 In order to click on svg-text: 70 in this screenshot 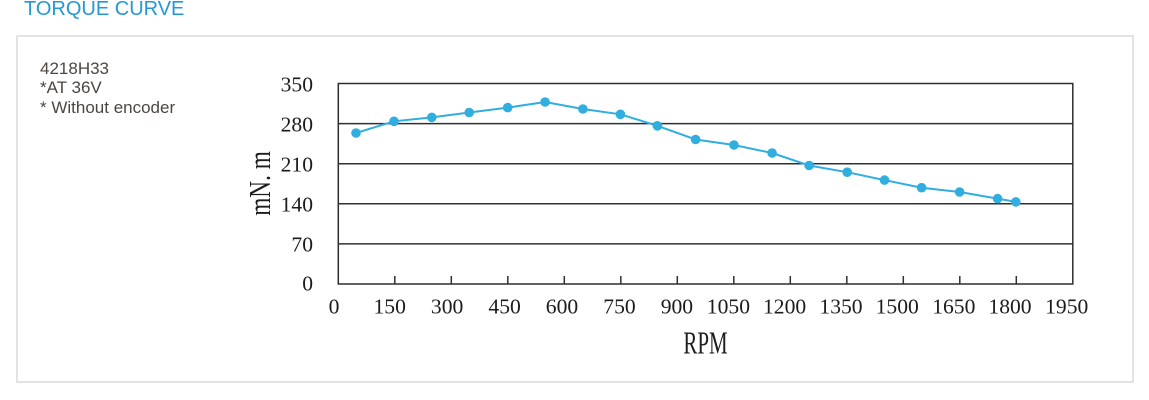, I will do `click(302, 244)`.